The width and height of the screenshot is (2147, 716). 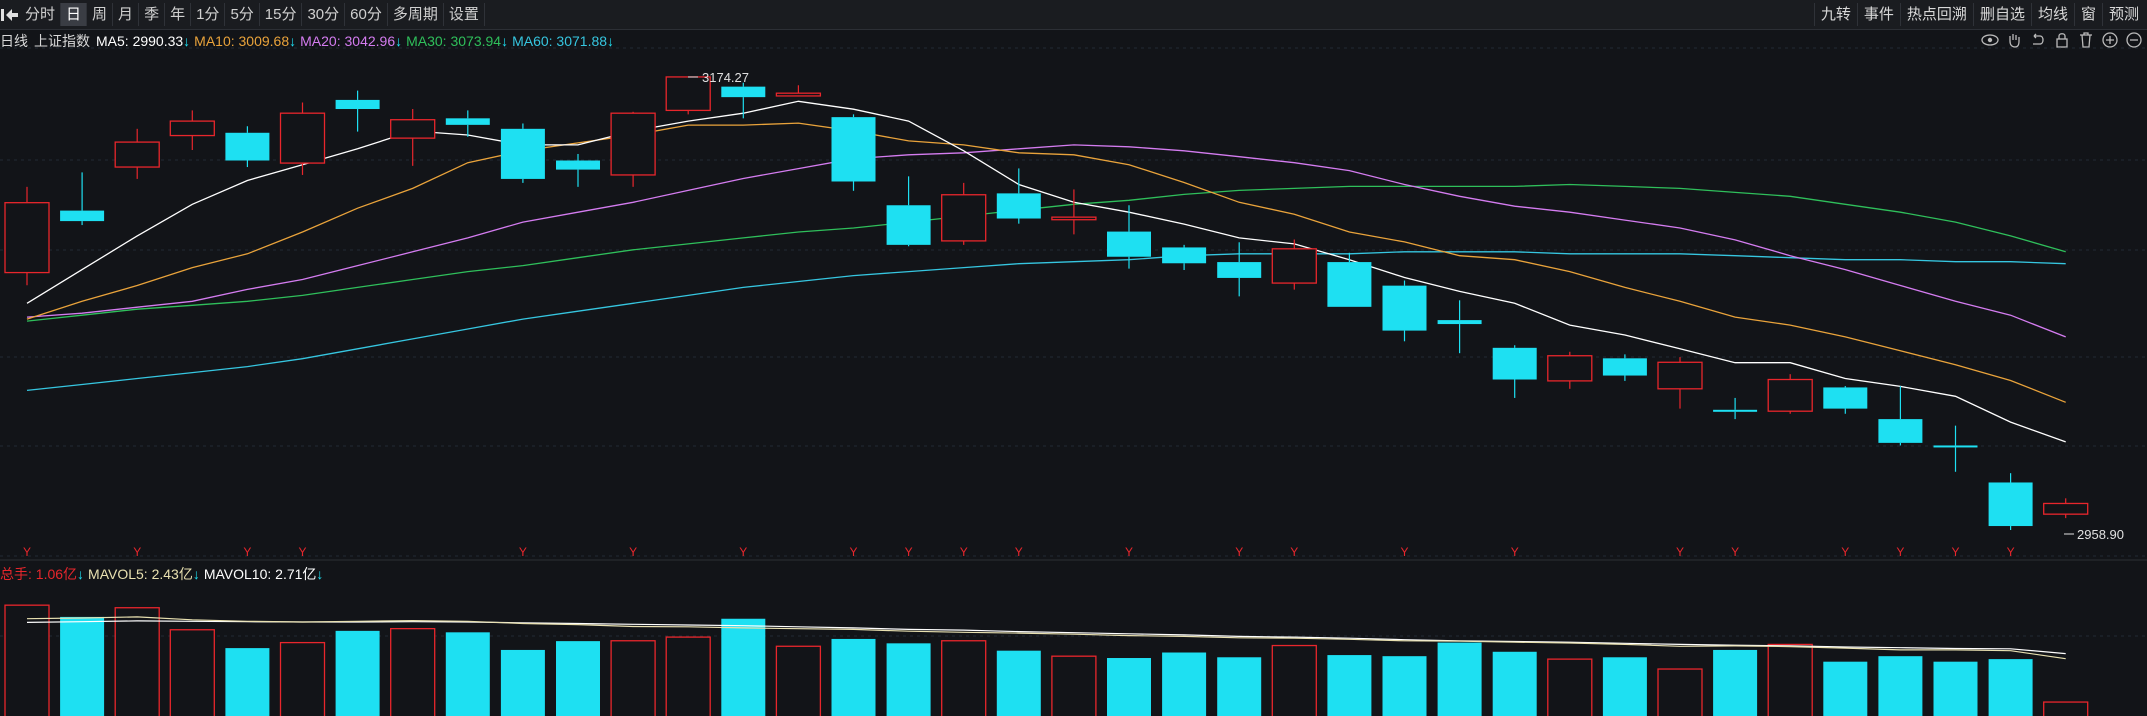 I want to click on period-tab-6: 1分, so click(x=208, y=14).